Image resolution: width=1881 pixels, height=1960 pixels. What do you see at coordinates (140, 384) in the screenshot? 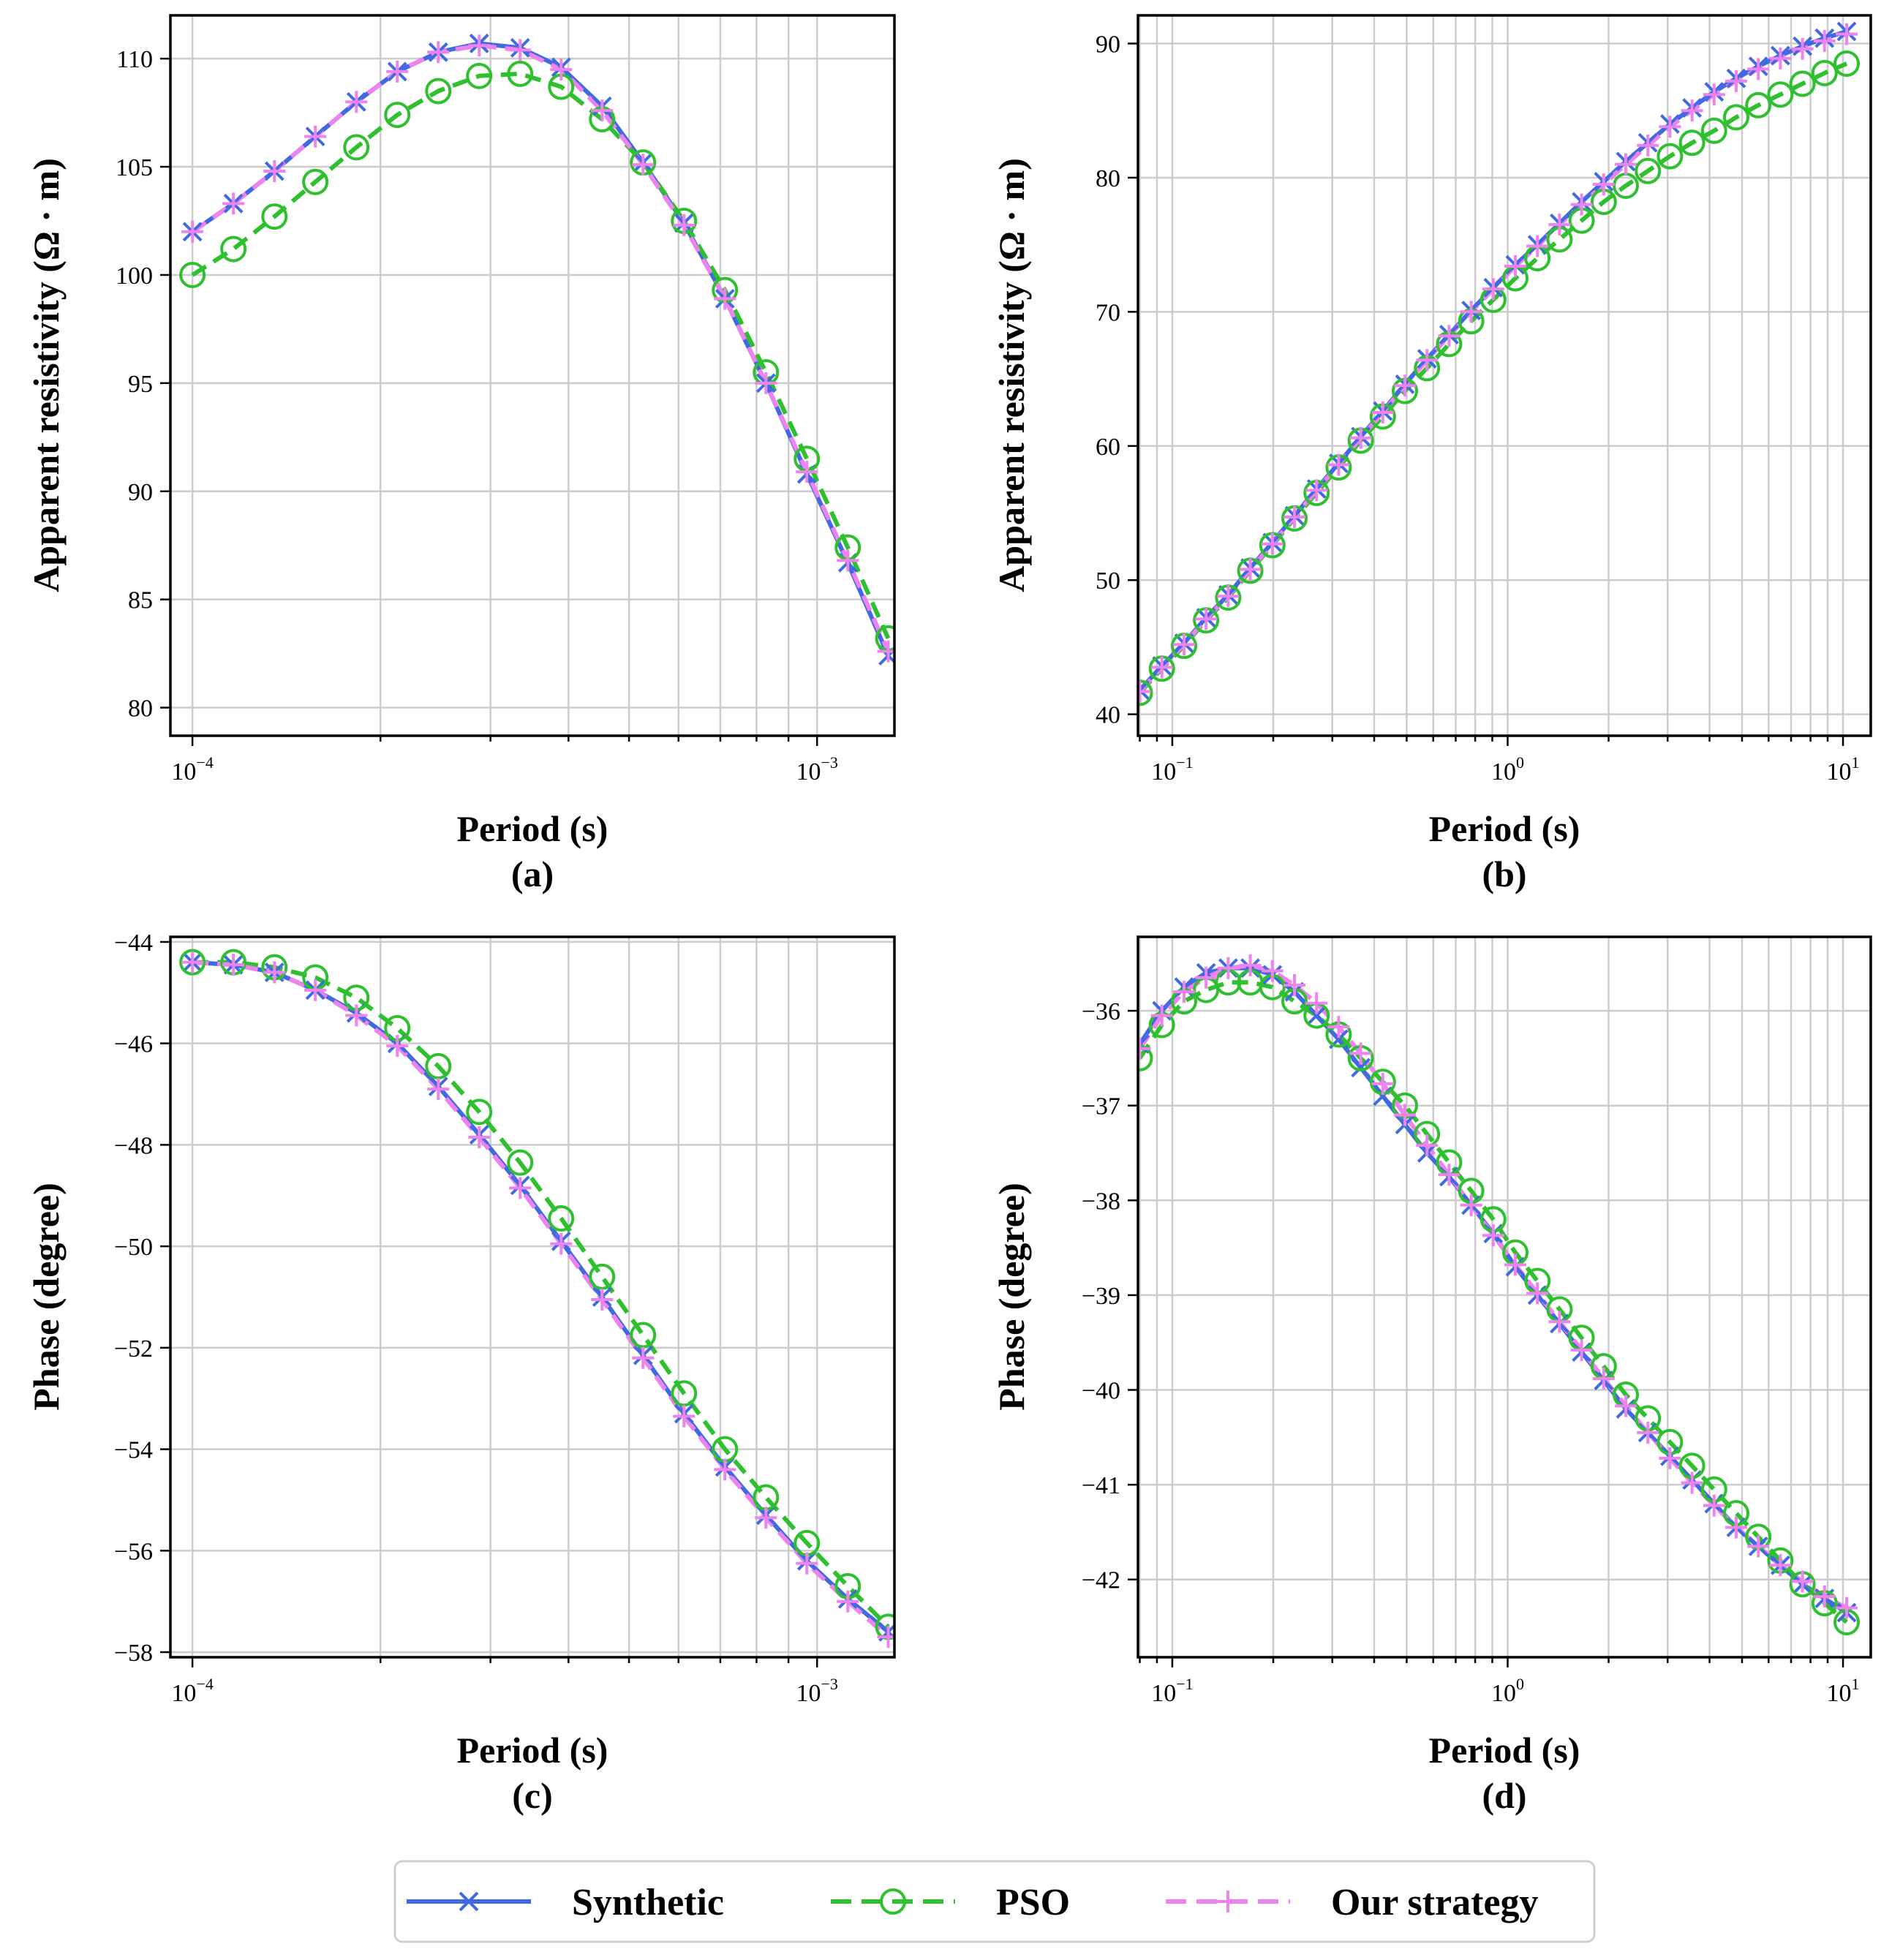
I see `y-tick-label: 95` at bounding box center [140, 384].